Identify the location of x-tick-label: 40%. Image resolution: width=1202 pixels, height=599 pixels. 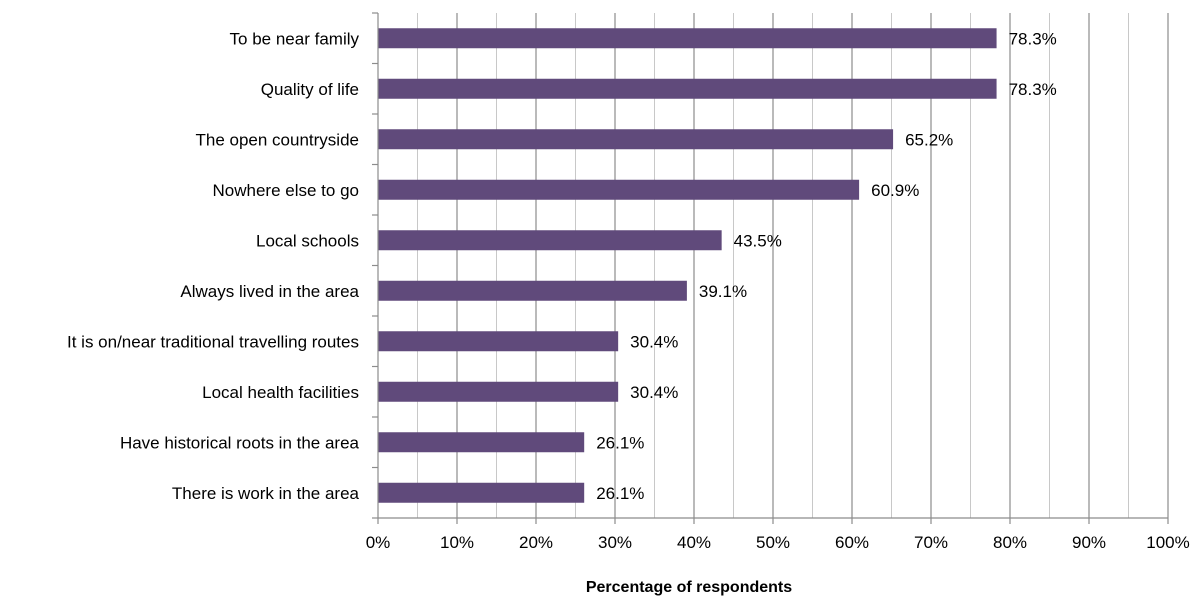
(694, 542).